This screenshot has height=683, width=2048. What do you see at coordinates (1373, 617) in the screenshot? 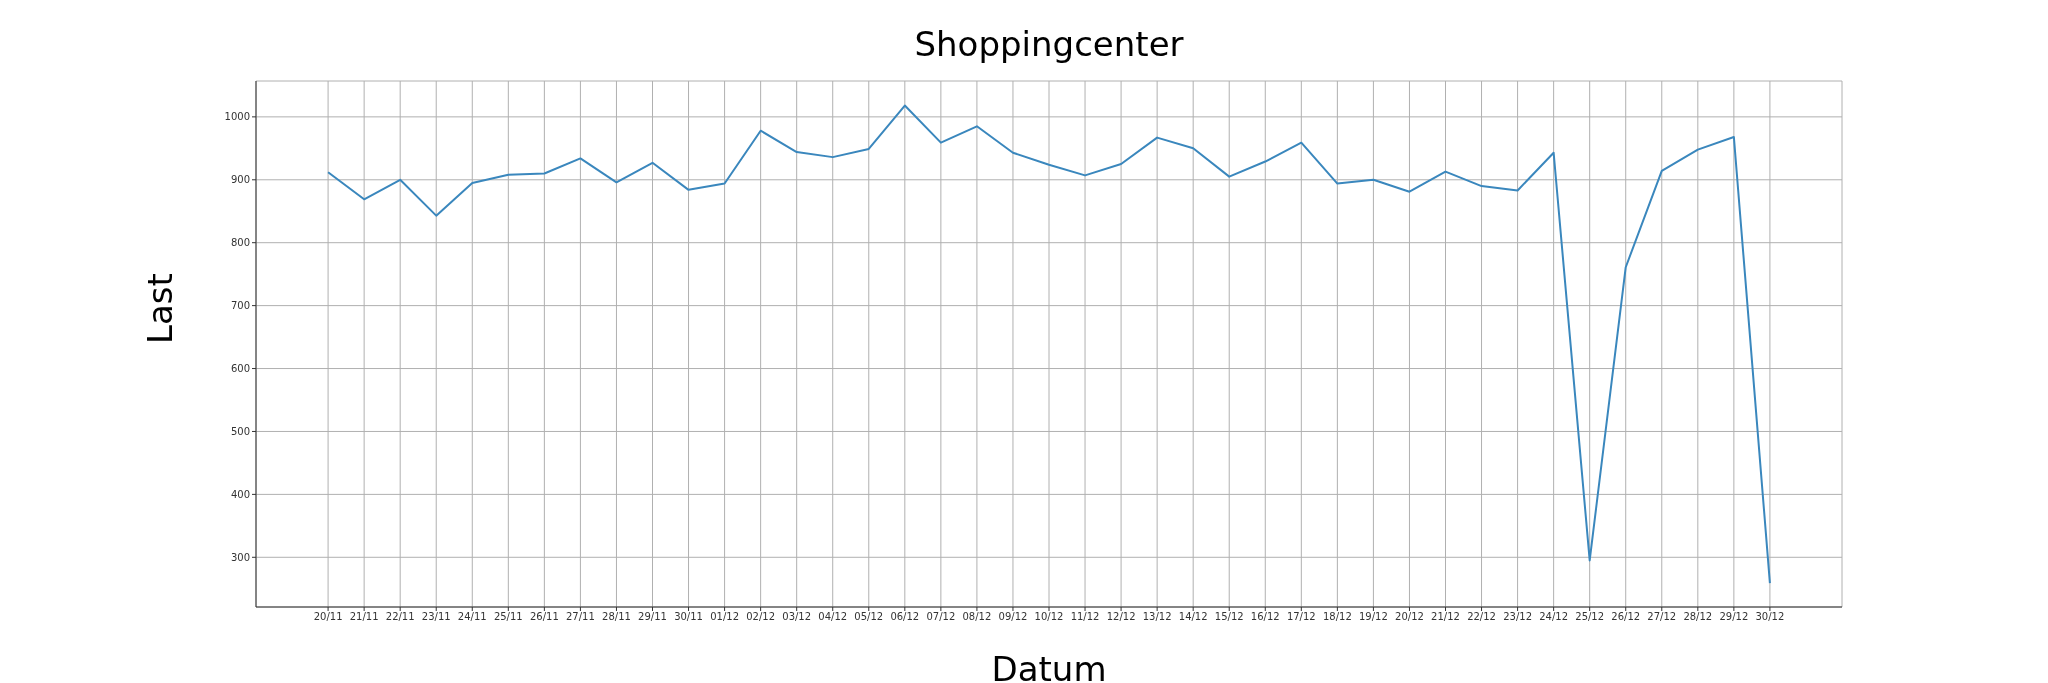
I see `x-tick-label: 19/12` at bounding box center [1373, 617].